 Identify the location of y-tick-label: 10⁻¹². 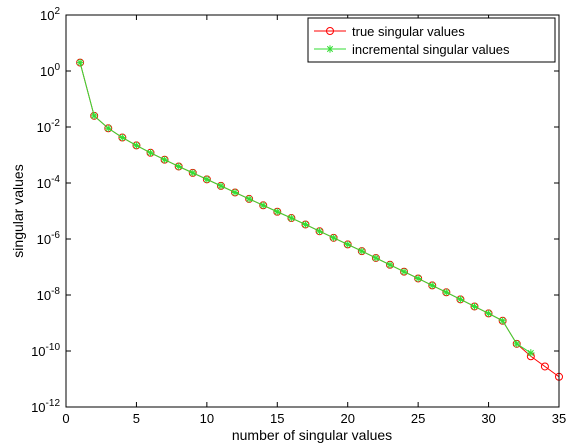
(45, 406).